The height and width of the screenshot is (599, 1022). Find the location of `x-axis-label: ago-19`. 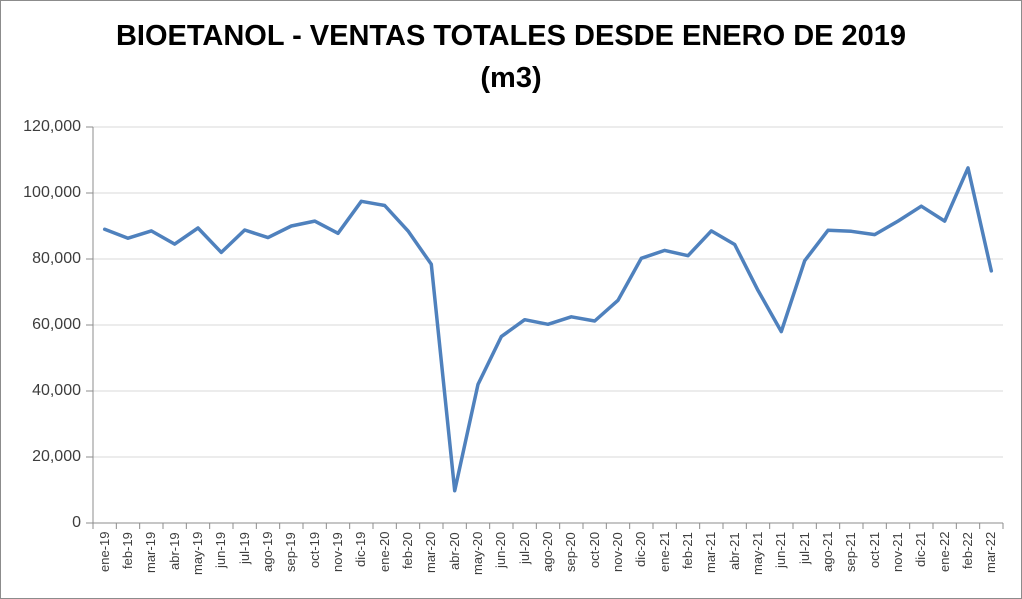

x-axis-label: ago-19 is located at coordinates (267, 551).